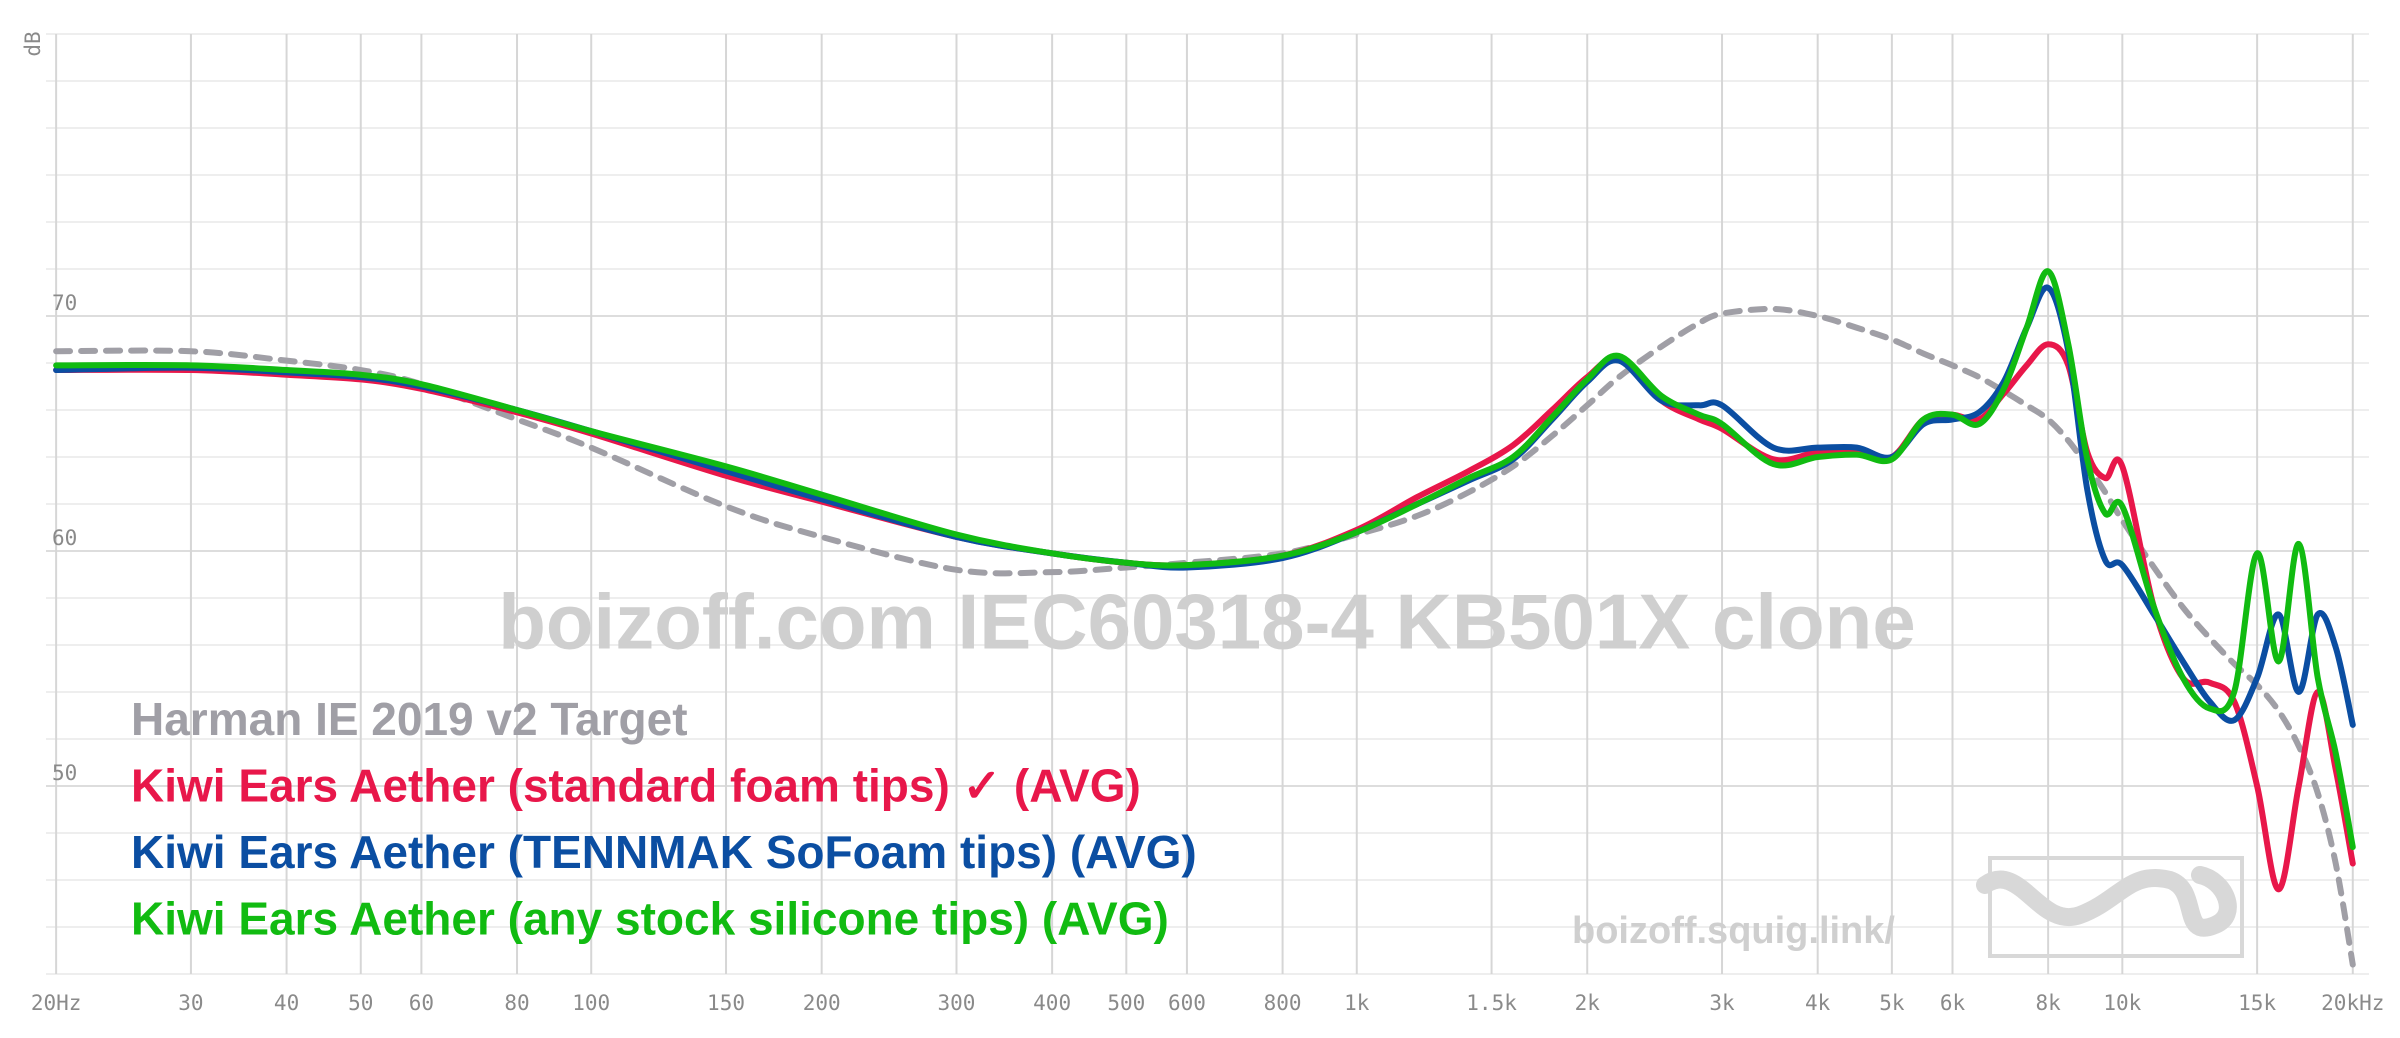 This screenshot has height=1038, width=2400. I want to click on x-tick-label: 100, so click(591, 1003).